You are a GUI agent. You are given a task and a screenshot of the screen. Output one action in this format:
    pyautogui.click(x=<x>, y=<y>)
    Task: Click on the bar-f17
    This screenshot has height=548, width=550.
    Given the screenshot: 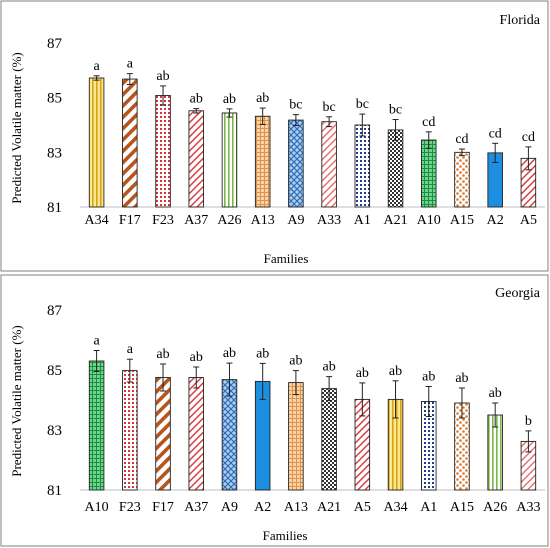 What is the action you would take?
    pyautogui.click(x=130, y=143)
    